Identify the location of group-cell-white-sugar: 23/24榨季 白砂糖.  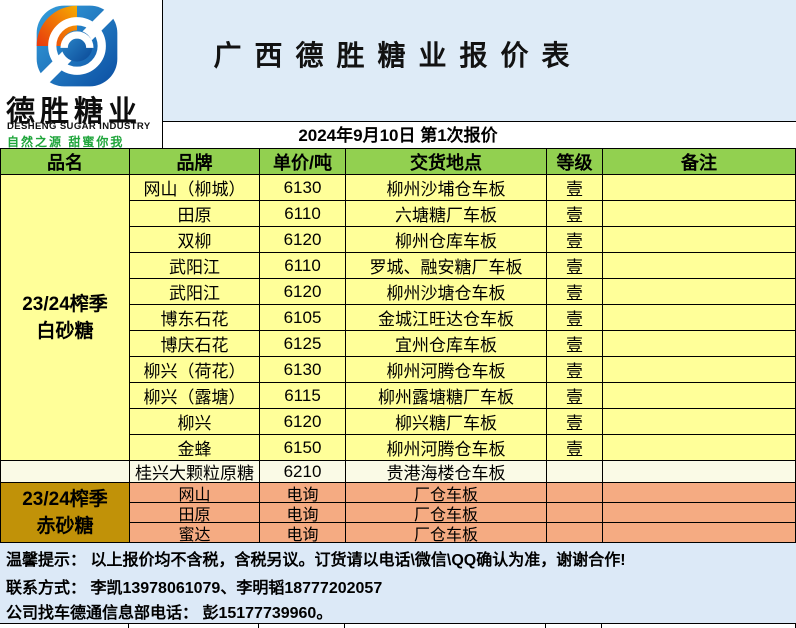
(65, 318).